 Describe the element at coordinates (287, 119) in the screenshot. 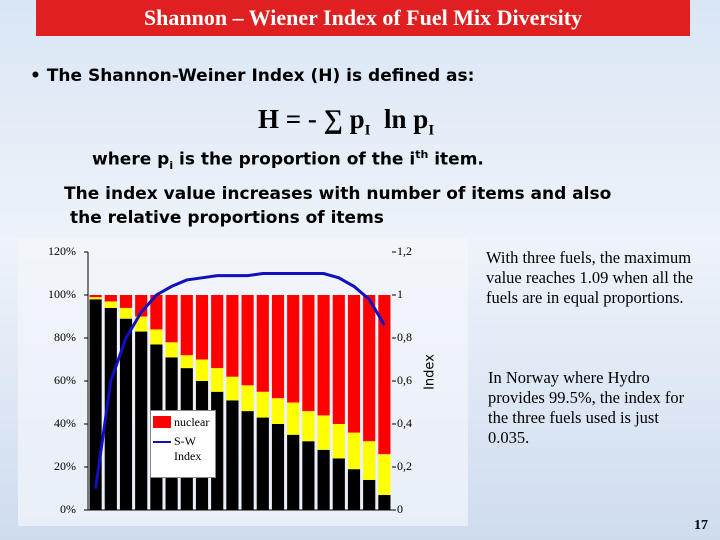

I see `formula-lhs: H = -` at that location.